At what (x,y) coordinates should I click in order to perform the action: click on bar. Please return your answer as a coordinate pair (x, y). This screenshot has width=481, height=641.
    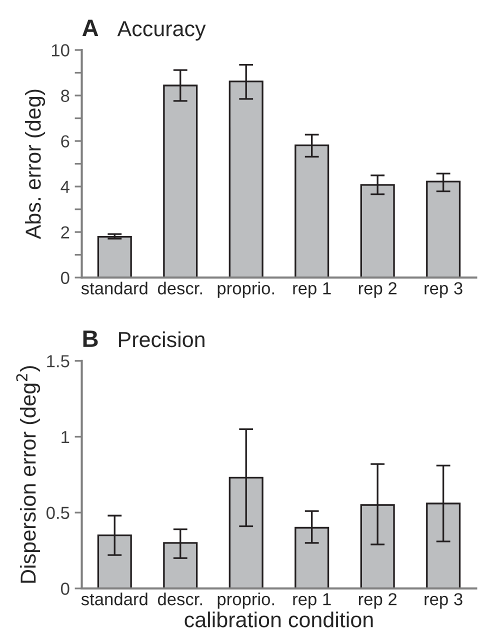
    Looking at the image, I should click on (114, 257).